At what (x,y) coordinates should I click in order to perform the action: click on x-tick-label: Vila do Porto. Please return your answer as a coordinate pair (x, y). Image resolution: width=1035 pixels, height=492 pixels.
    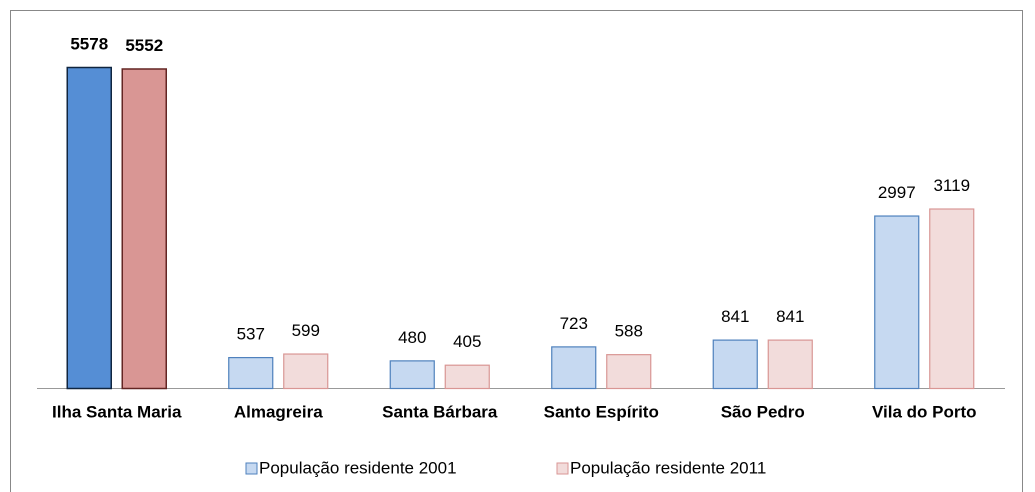
    Looking at the image, I should click on (924, 411).